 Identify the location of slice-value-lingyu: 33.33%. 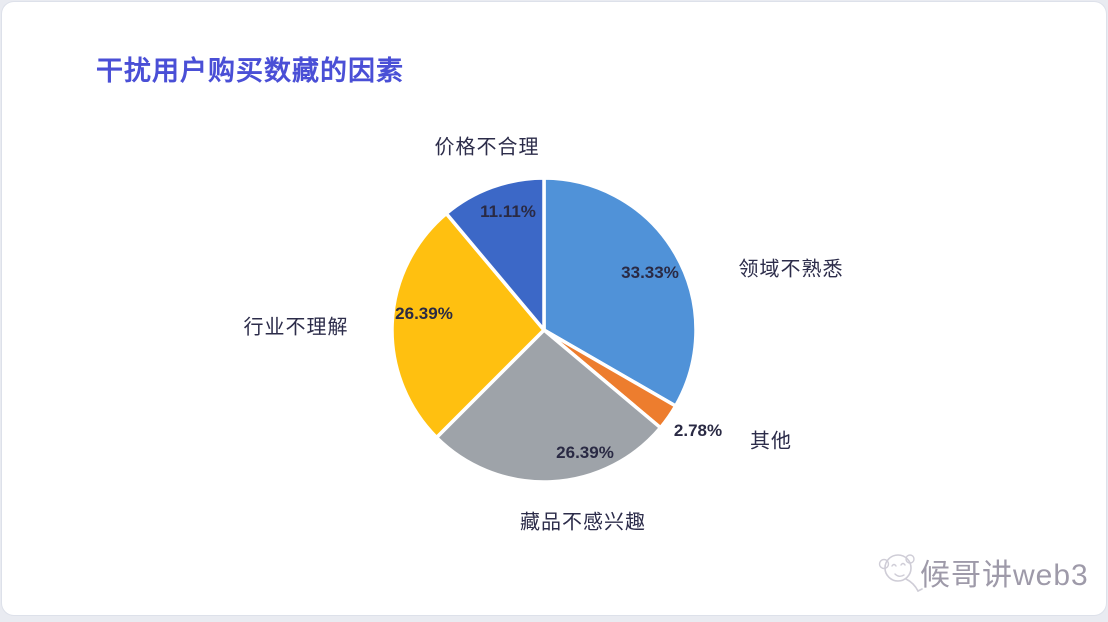
(650, 272).